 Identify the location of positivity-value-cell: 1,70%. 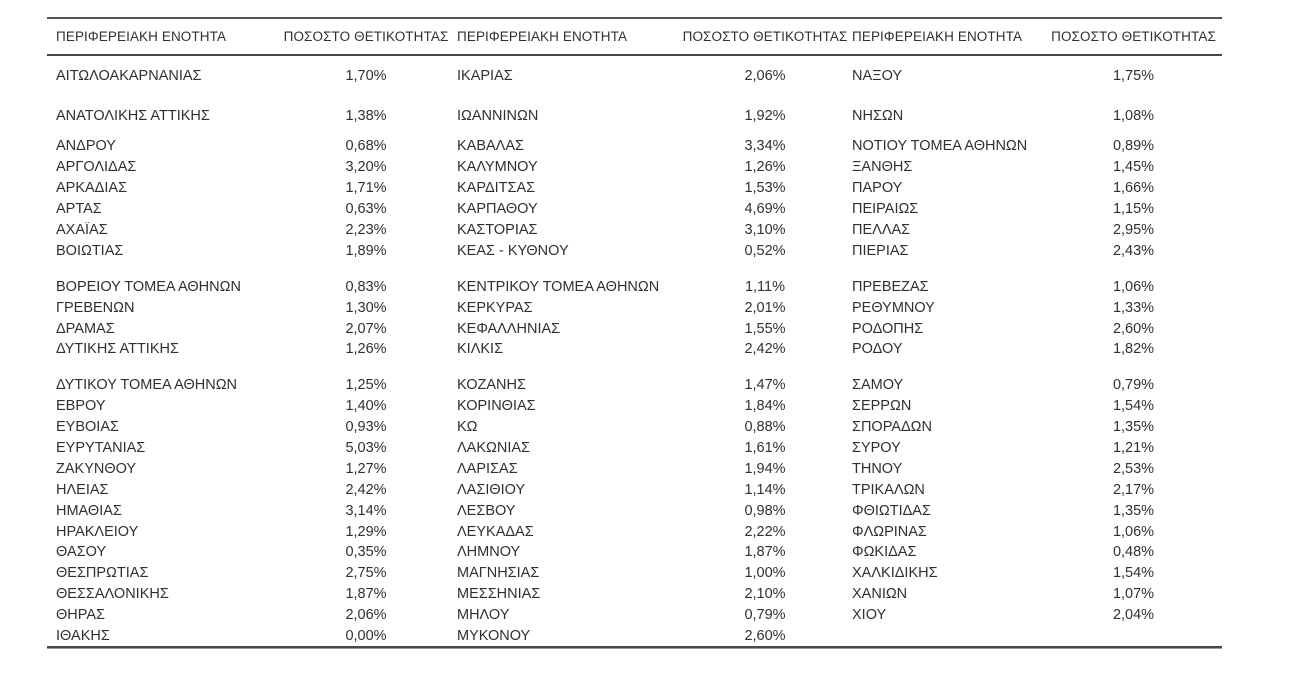
(366, 76).